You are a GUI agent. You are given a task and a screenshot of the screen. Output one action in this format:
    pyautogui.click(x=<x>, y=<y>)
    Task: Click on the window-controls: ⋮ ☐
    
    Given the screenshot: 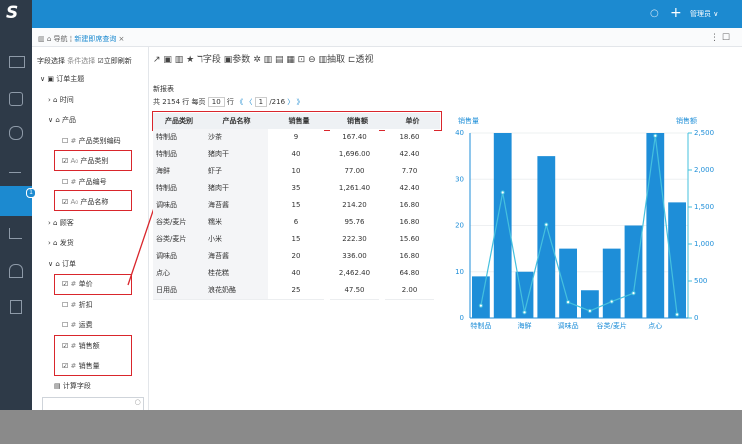 What is the action you would take?
    pyautogui.click(x=720, y=38)
    